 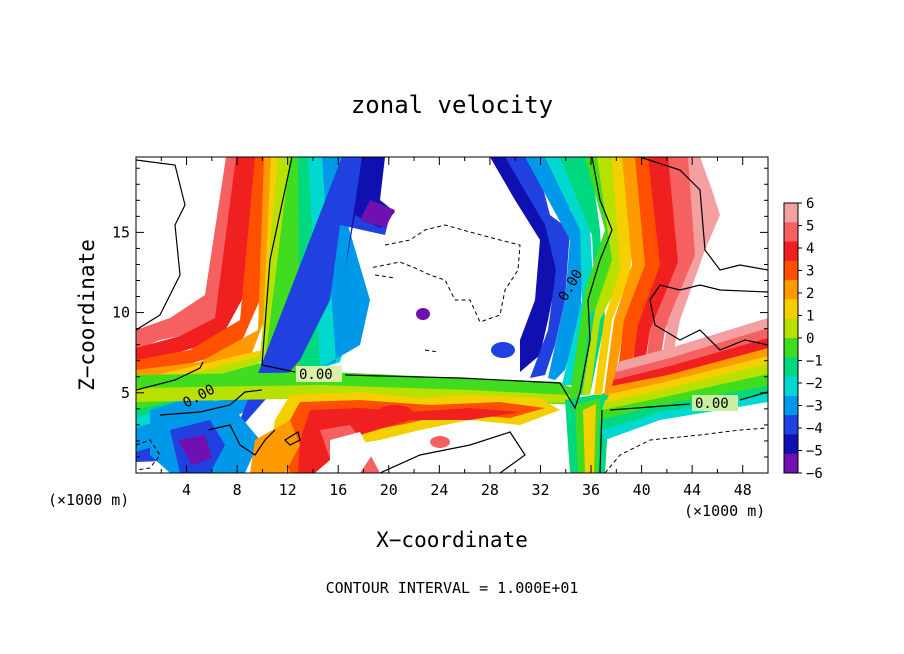 I want to click on x-tick-label: 24, so click(x=439, y=490).